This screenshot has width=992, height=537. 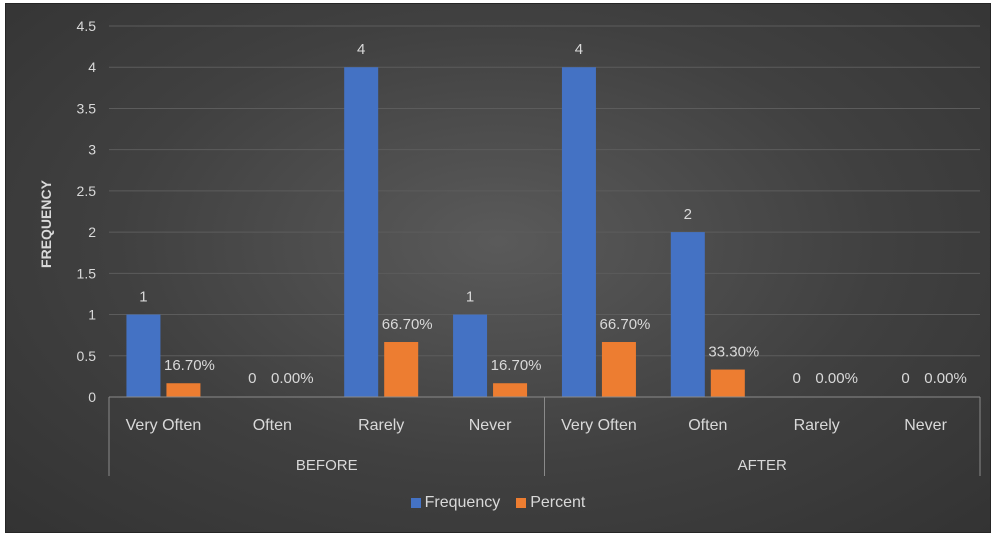 What do you see at coordinates (733, 352) in the screenshot?
I see `data-label-percent: 33.30%` at bounding box center [733, 352].